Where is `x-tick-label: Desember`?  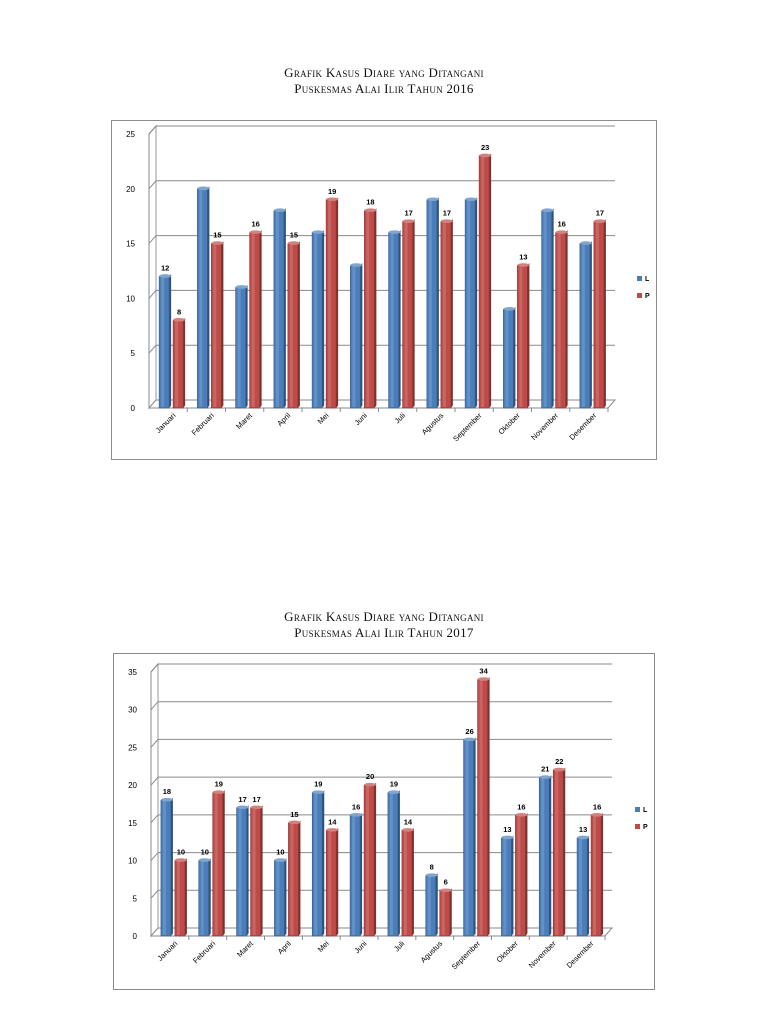 x-tick-label: Desember is located at coordinates (580, 954).